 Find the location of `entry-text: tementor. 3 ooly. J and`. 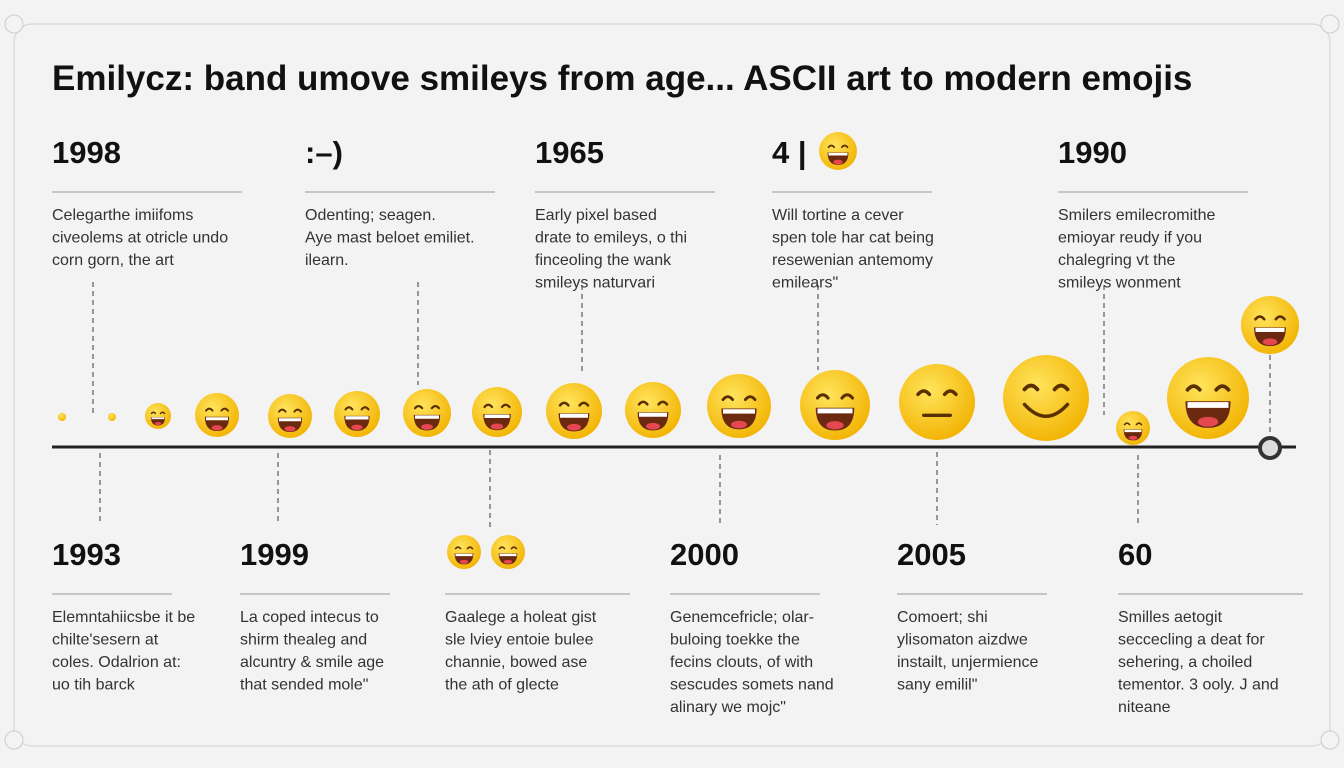

entry-text: tementor. 3 ooly. J and is located at coordinates (1198, 685).